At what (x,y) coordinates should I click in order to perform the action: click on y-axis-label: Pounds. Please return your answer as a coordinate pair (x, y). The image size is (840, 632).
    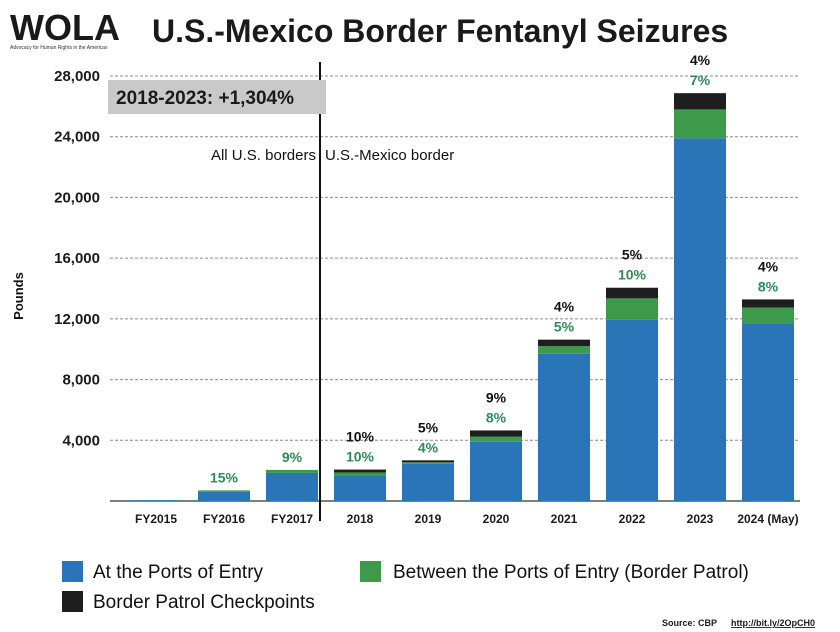
    Looking at the image, I should click on (18, 296).